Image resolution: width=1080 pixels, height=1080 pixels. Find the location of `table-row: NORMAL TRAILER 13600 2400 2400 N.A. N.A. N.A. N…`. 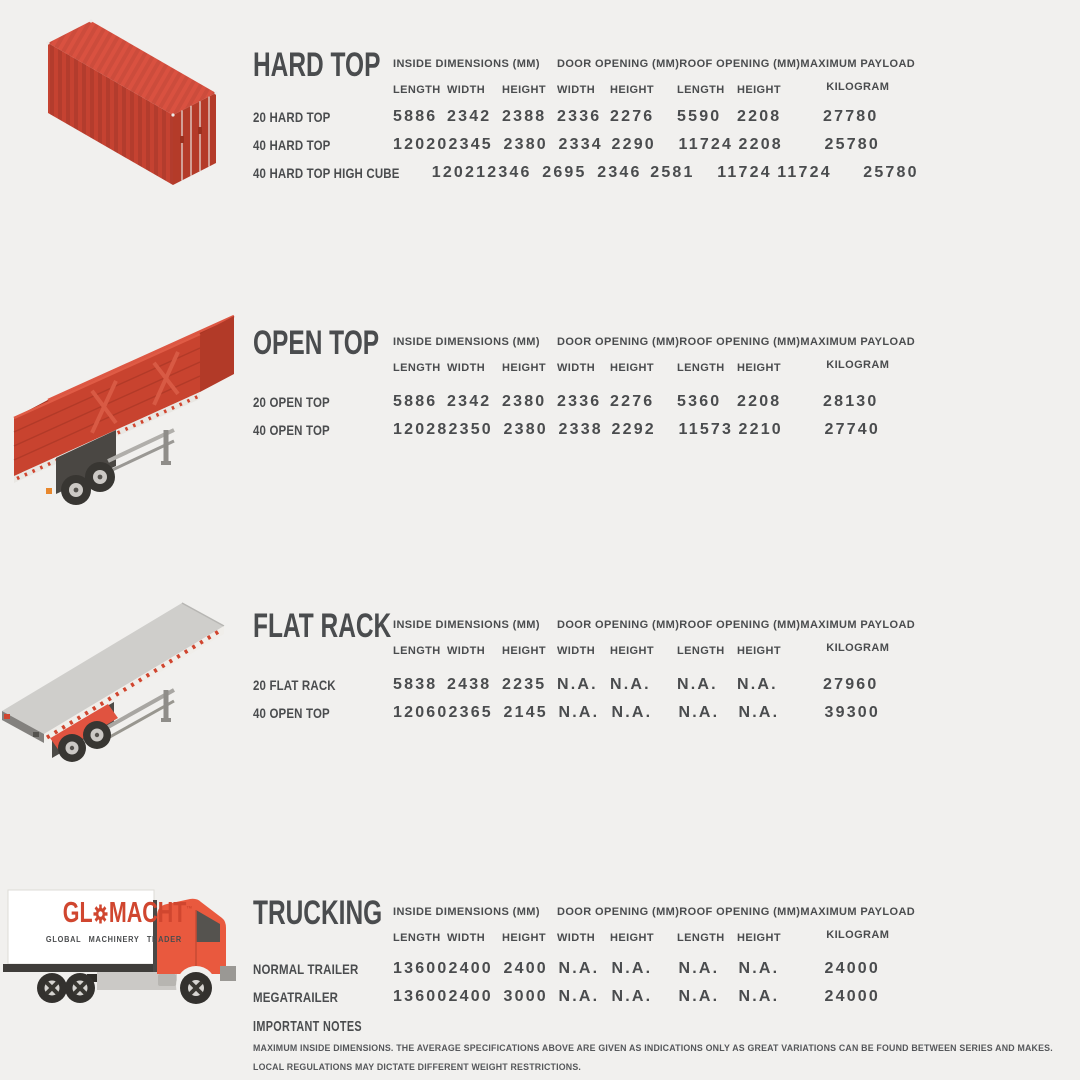

table-row: NORMAL TRAILER 13600 2400 2400 N.A. N.A. N.A. N… is located at coordinates (594, 969).